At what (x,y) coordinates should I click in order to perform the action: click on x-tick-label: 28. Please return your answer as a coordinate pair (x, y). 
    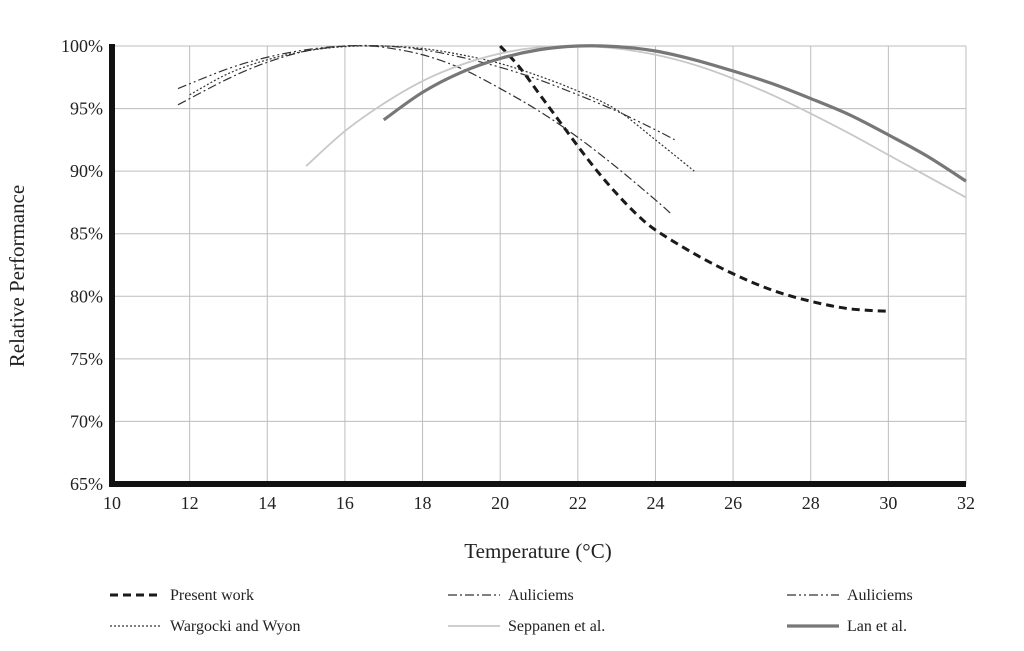
    Looking at the image, I should click on (811, 503).